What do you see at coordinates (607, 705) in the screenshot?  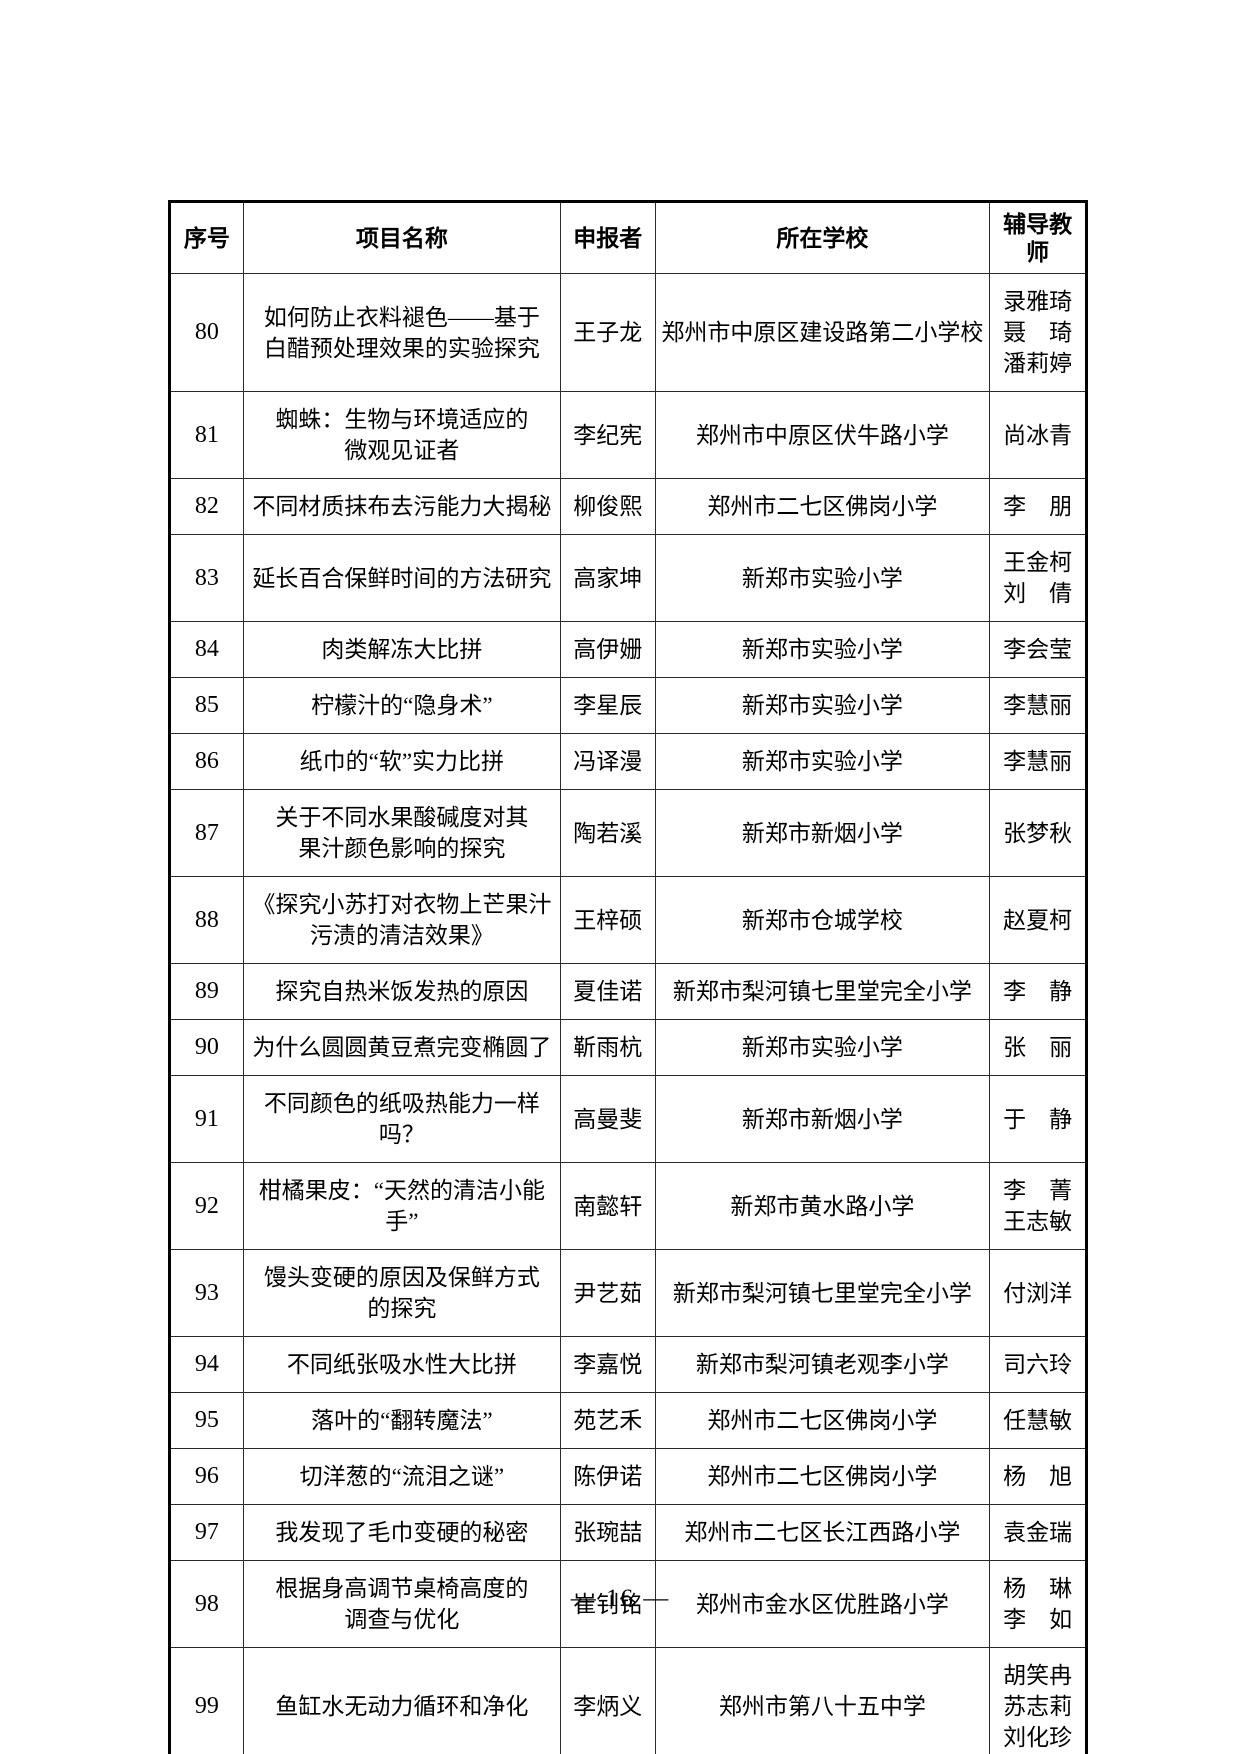 I see `cell-applicant: 李星辰` at bounding box center [607, 705].